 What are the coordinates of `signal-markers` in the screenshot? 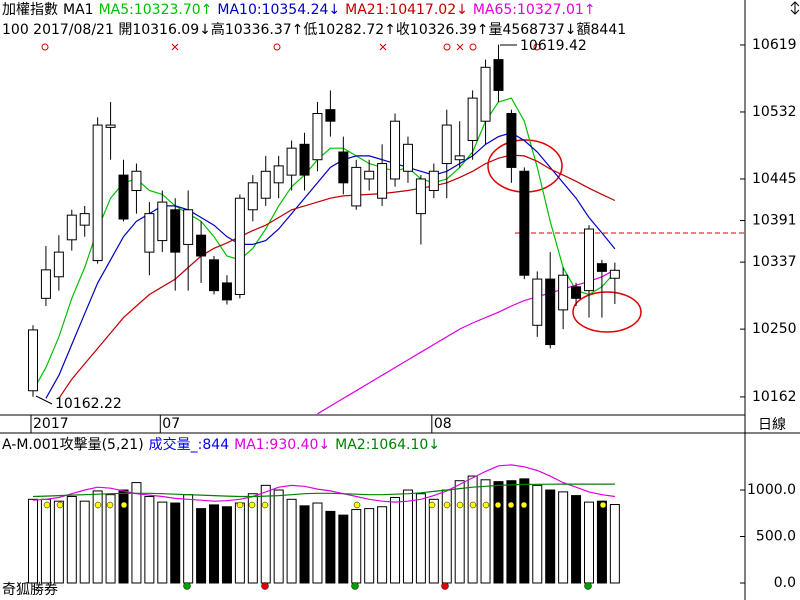 It's located at (291, 47).